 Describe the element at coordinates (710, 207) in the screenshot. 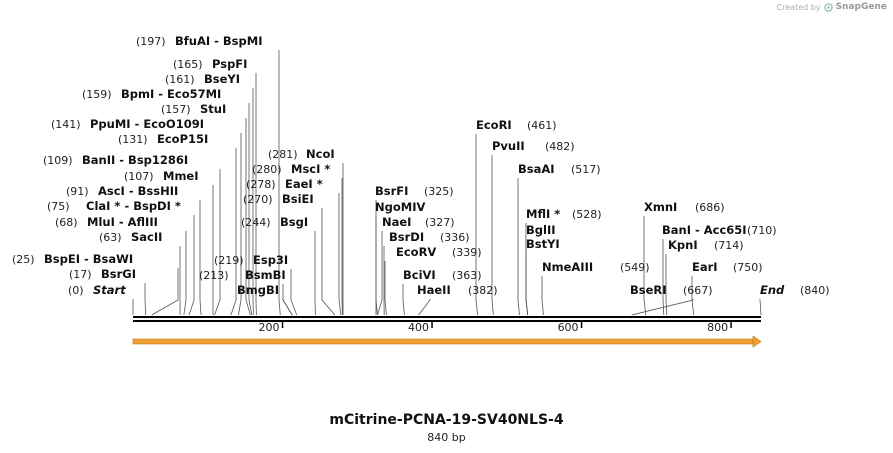

I see `site-position: (686)` at that location.